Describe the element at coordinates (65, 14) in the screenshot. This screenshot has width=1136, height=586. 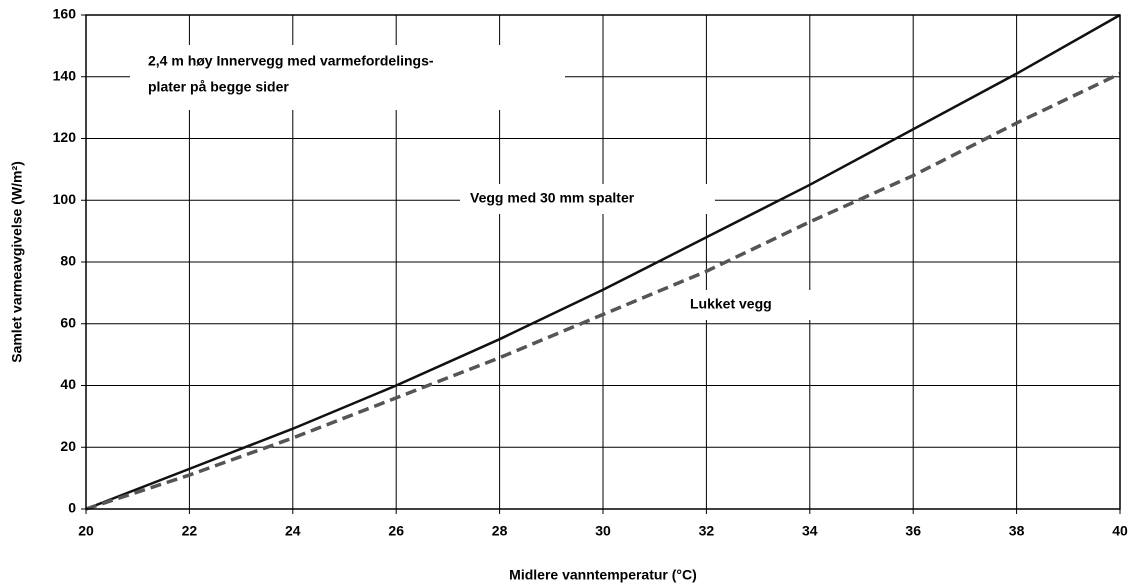
I see `y-tick-label: 160` at that location.